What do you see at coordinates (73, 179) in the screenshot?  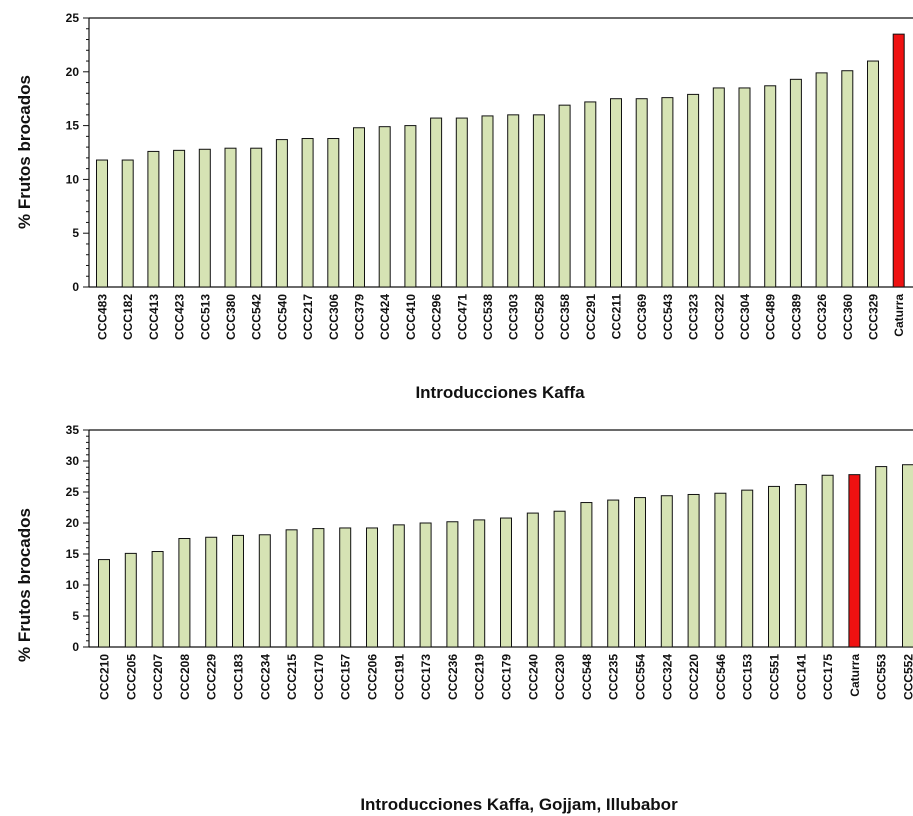 I see `chart-kaffa-y-tick-label: 10` at bounding box center [73, 179].